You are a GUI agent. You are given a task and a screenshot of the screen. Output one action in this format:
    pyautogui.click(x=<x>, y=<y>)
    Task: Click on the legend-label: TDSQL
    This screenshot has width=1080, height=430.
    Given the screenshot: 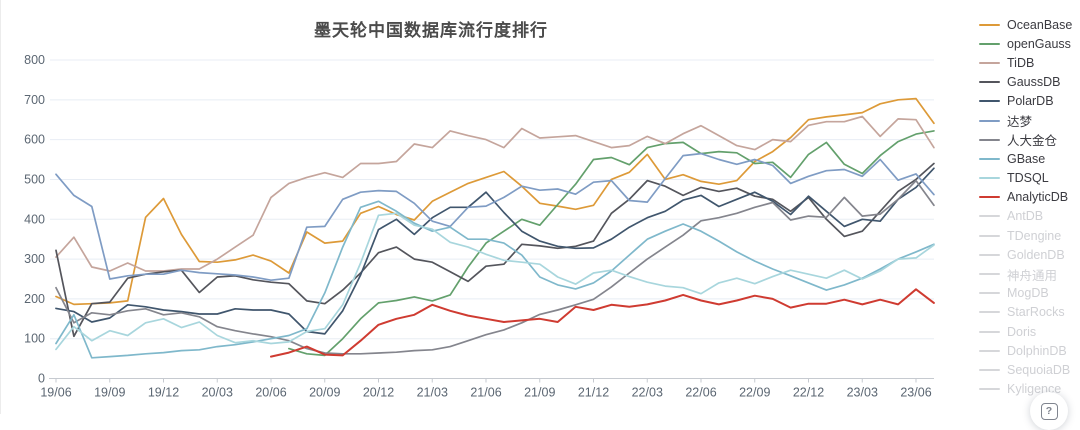 What is the action you would take?
    pyautogui.click(x=1028, y=178)
    